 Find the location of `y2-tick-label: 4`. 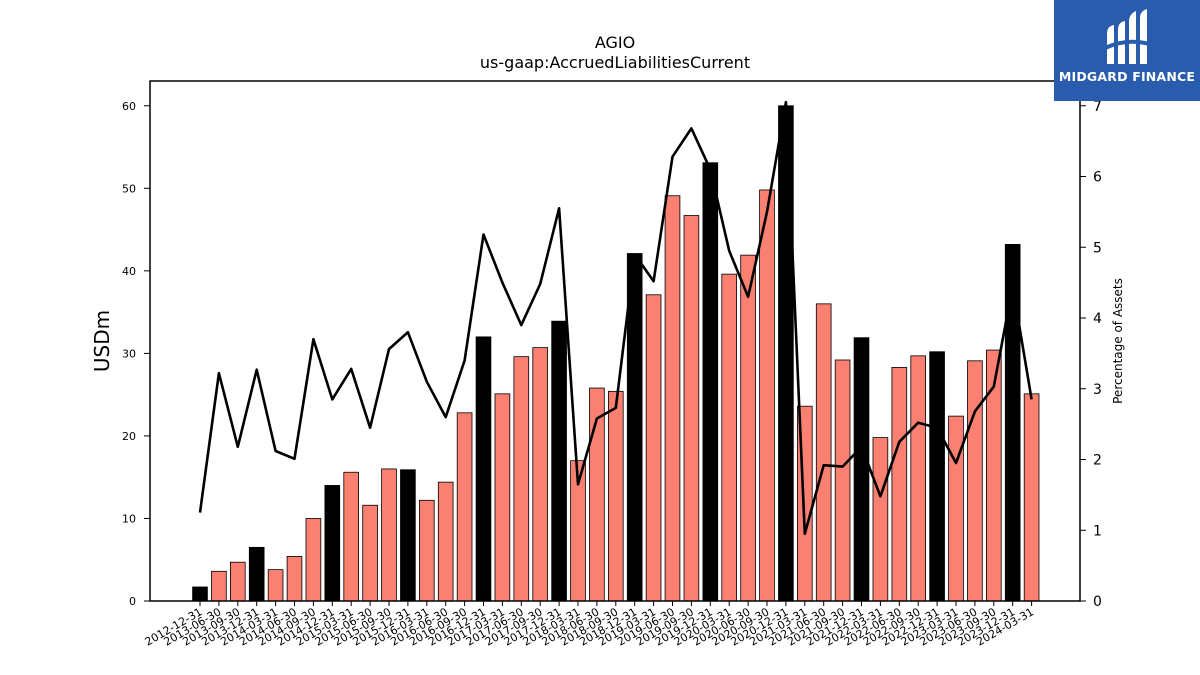

y2-tick-label: 4 is located at coordinates (1097, 319).